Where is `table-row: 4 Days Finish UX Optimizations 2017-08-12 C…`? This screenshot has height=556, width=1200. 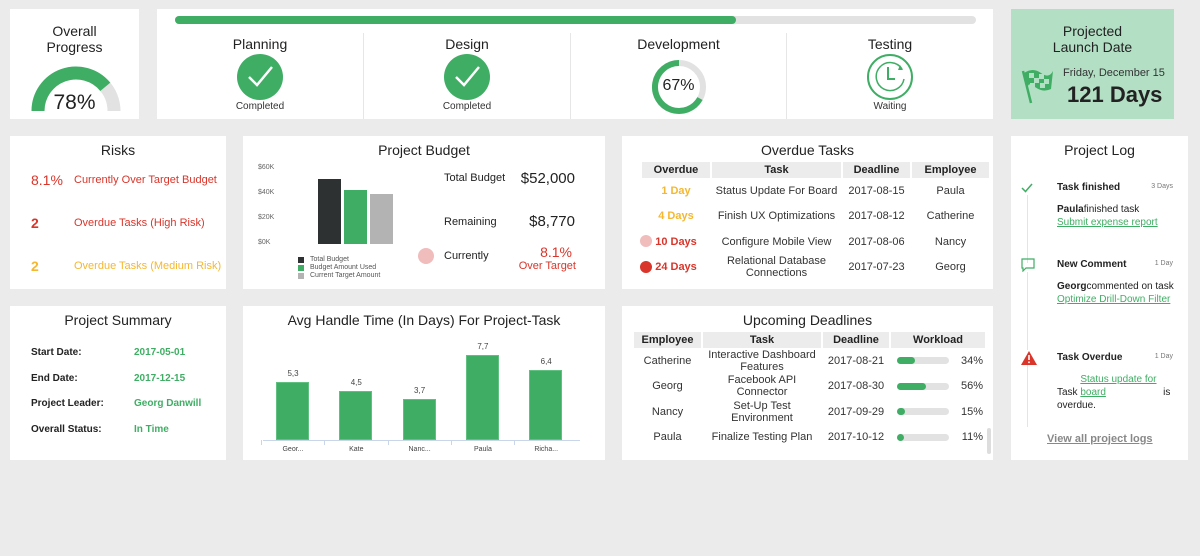 table-row: 4 Days Finish UX Optimizations 2017-08-12 C… is located at coordinates (815, 217).